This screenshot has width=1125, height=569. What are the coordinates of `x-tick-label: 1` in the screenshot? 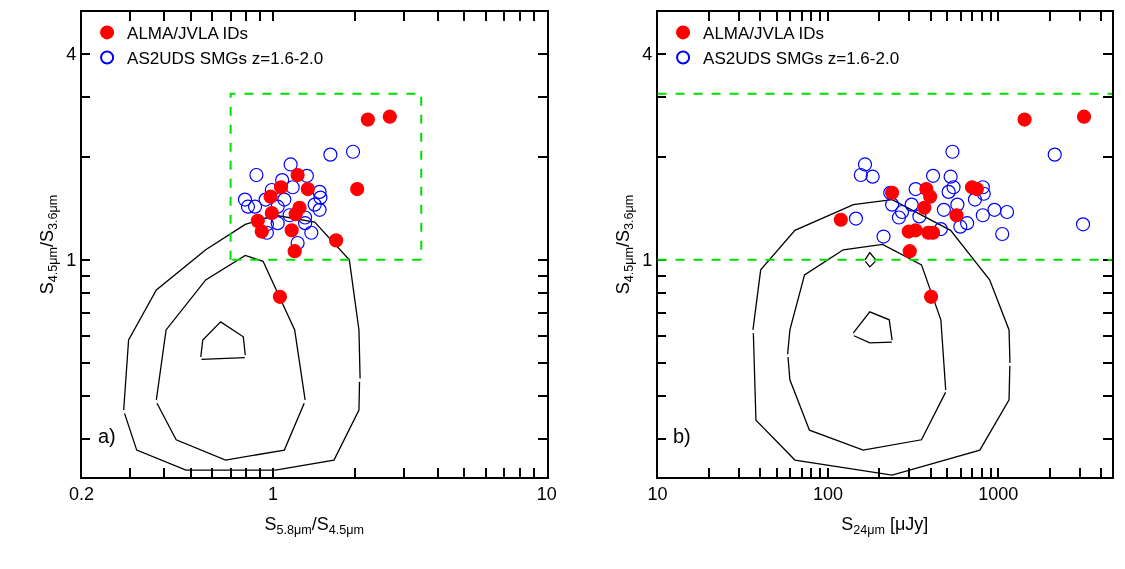 It's located at (272, 494).